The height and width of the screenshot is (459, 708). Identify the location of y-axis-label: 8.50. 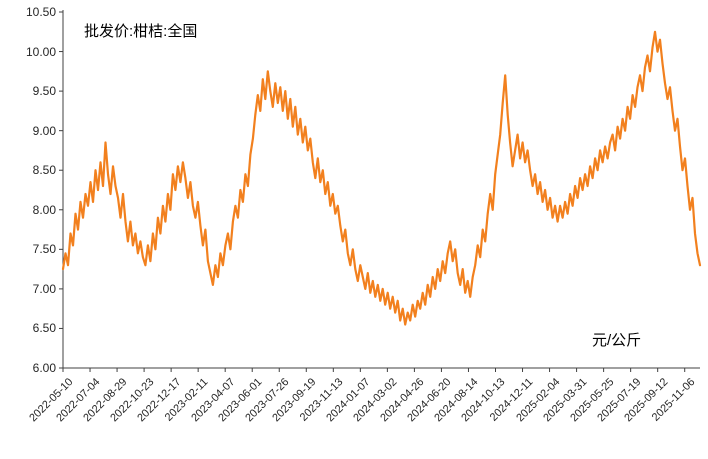
(44, 170).